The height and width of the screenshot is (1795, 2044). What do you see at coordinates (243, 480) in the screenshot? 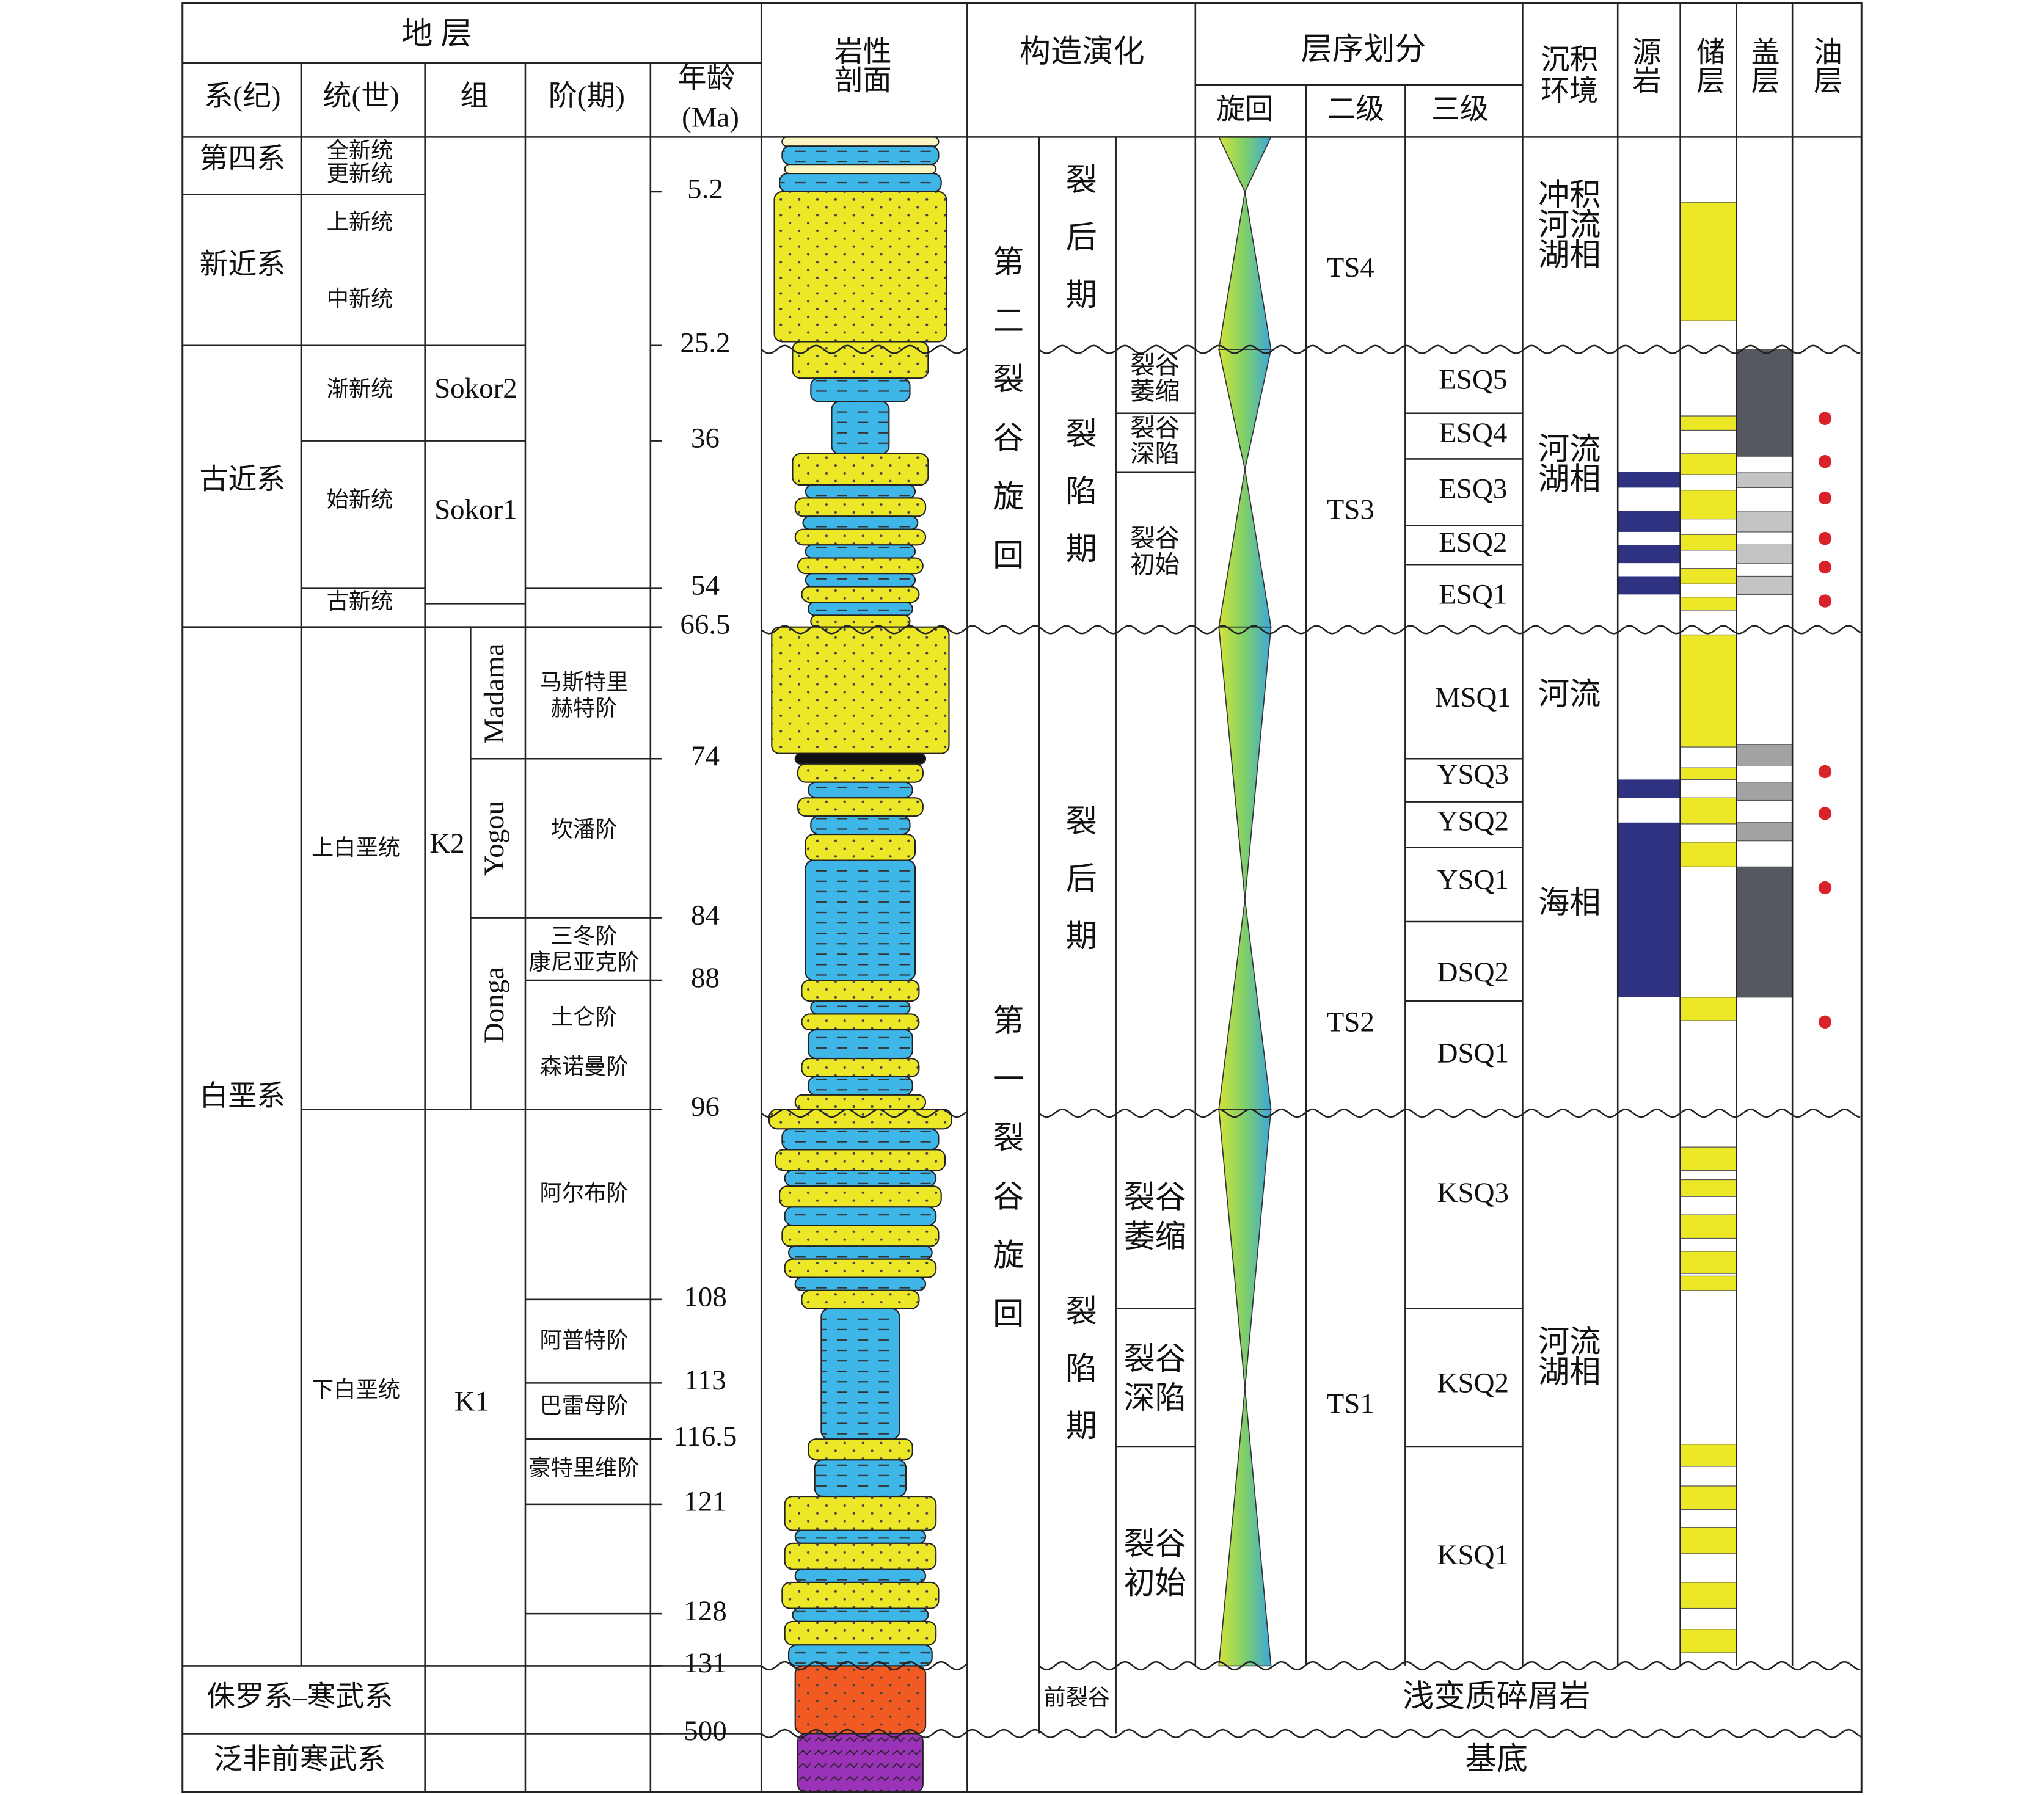
I see `system: 古近系` at bounding box center [243, 480].